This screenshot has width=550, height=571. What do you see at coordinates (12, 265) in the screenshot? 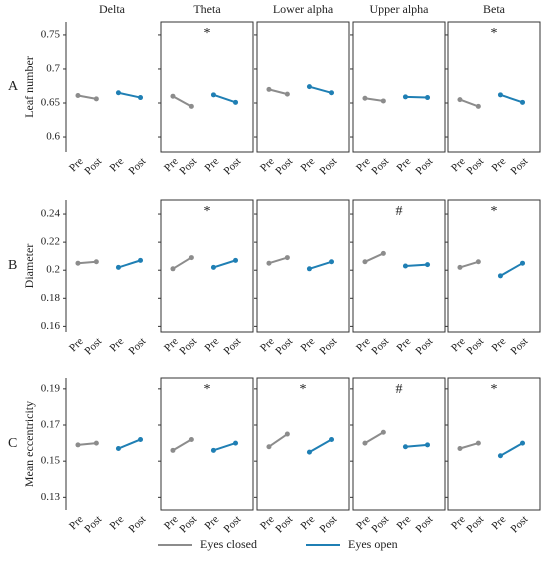
I see `row-label: B` at bounding box center [12, 265].